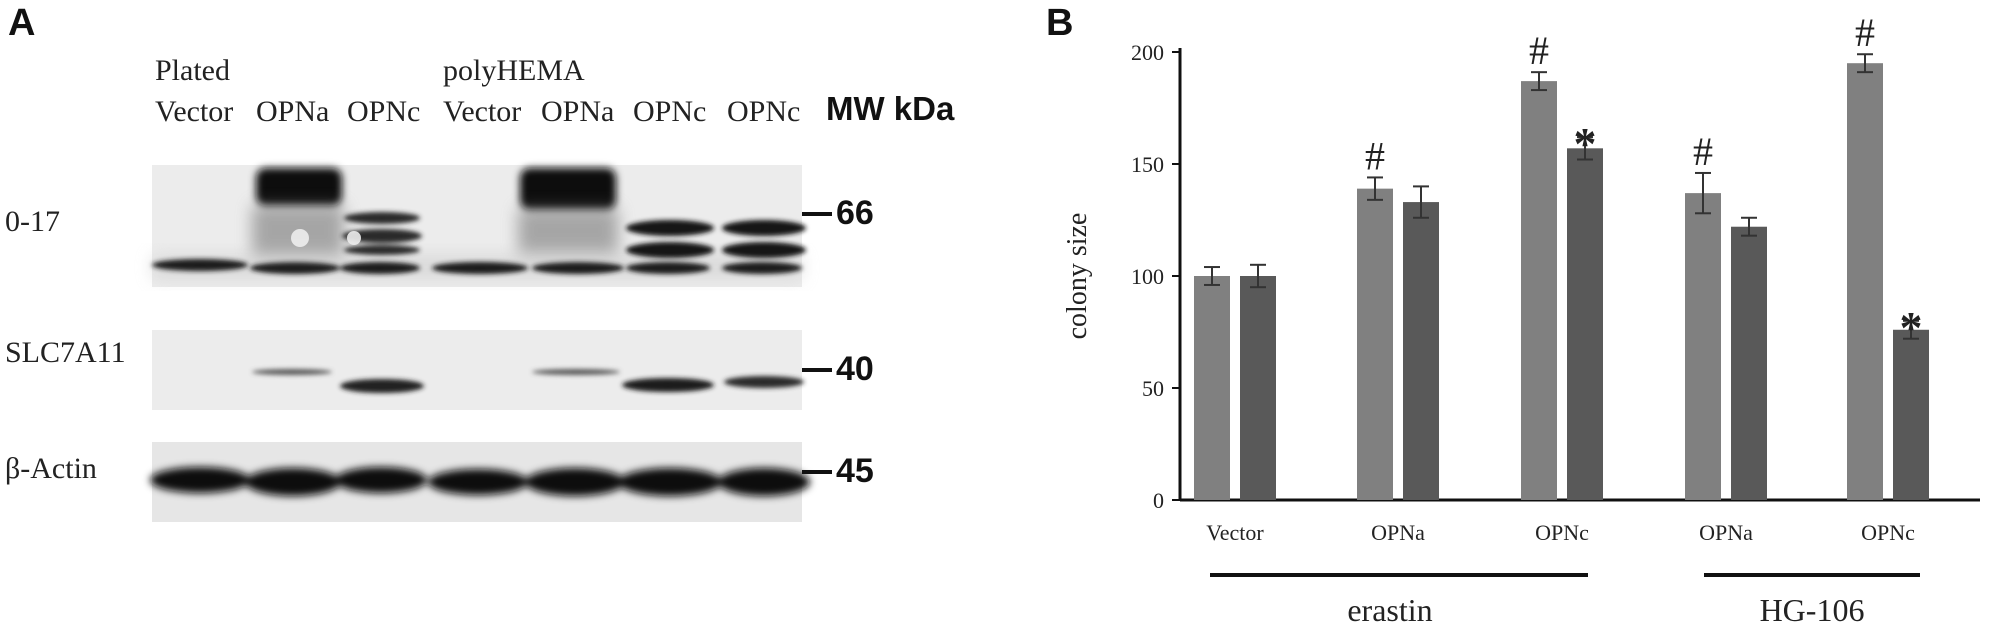 This screenshot has width=2000, height=631. Describe the element at coordinates (1077, 276) in the screenshot. I see `y-axis-label: colony size` at that location.